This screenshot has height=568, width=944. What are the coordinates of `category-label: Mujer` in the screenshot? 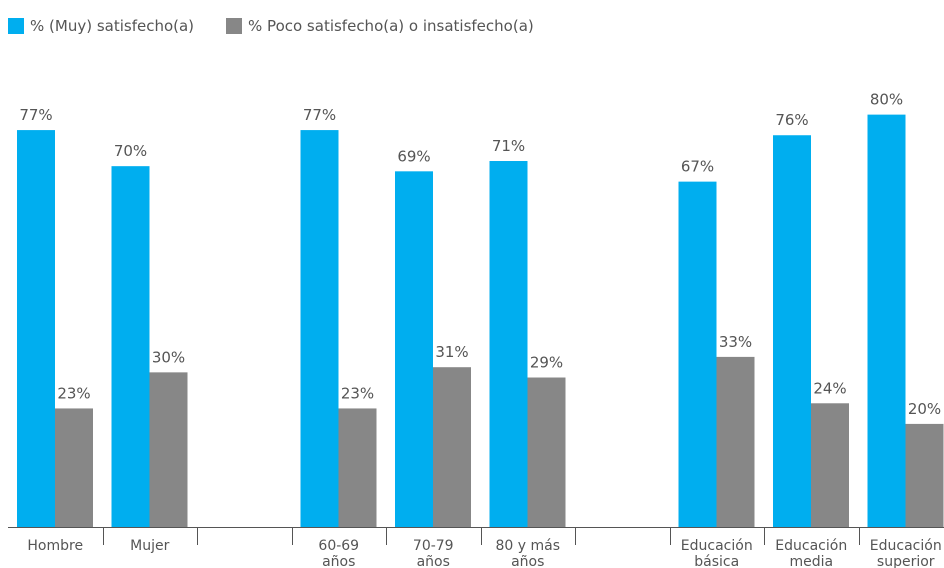 It's located at (149, 546).